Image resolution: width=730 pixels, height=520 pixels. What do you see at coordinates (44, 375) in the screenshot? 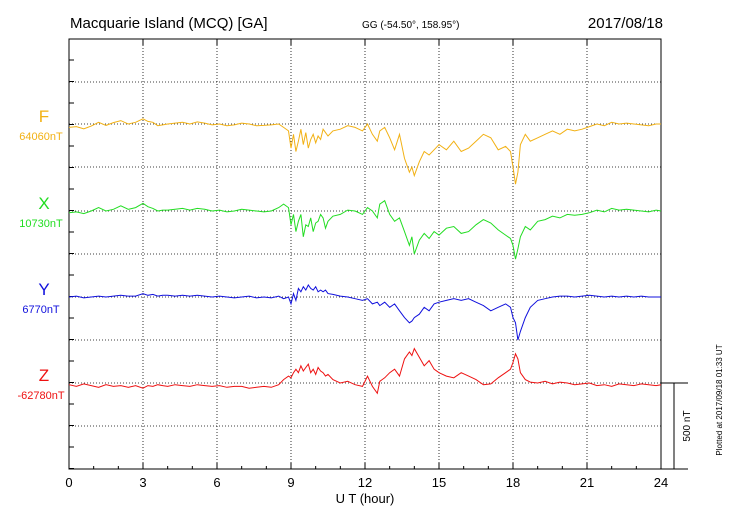
I see `series-name-z: Z` at bounding box center [44, 375].